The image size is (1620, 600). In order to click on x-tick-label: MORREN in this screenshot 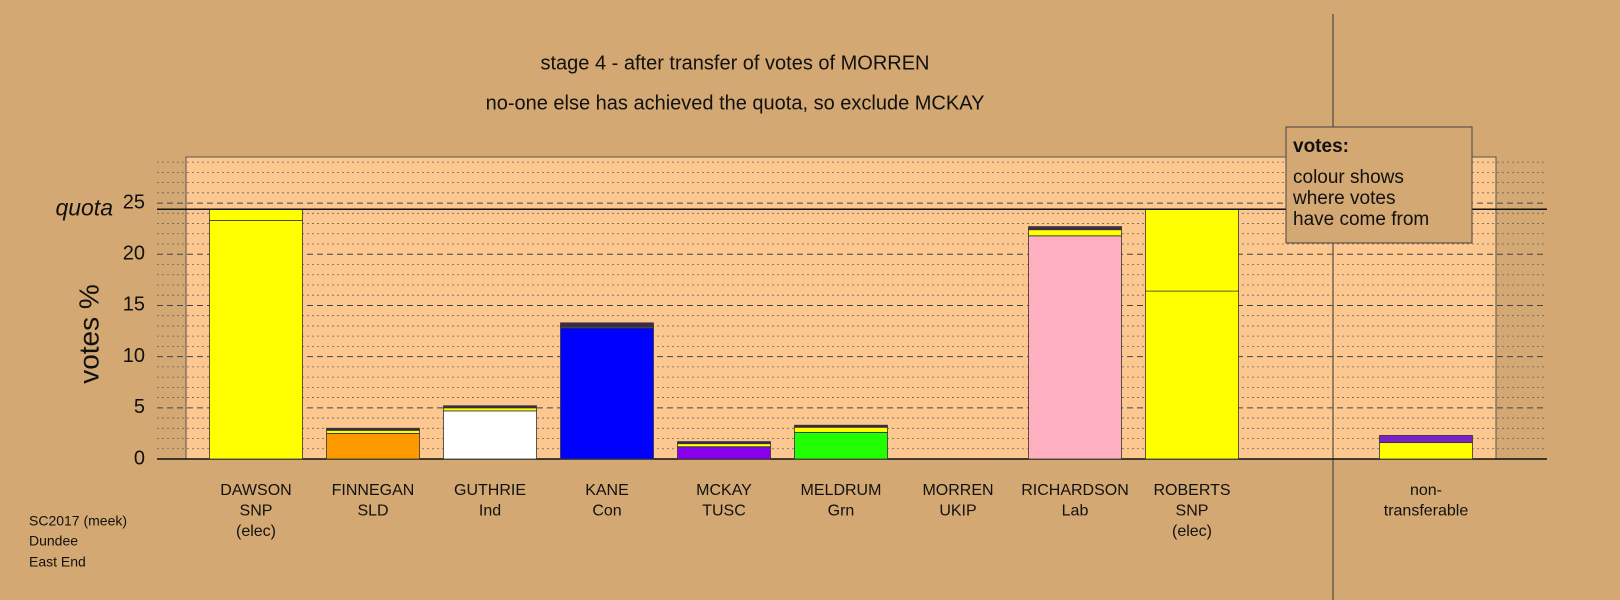, I will do `click(957, 490)`.